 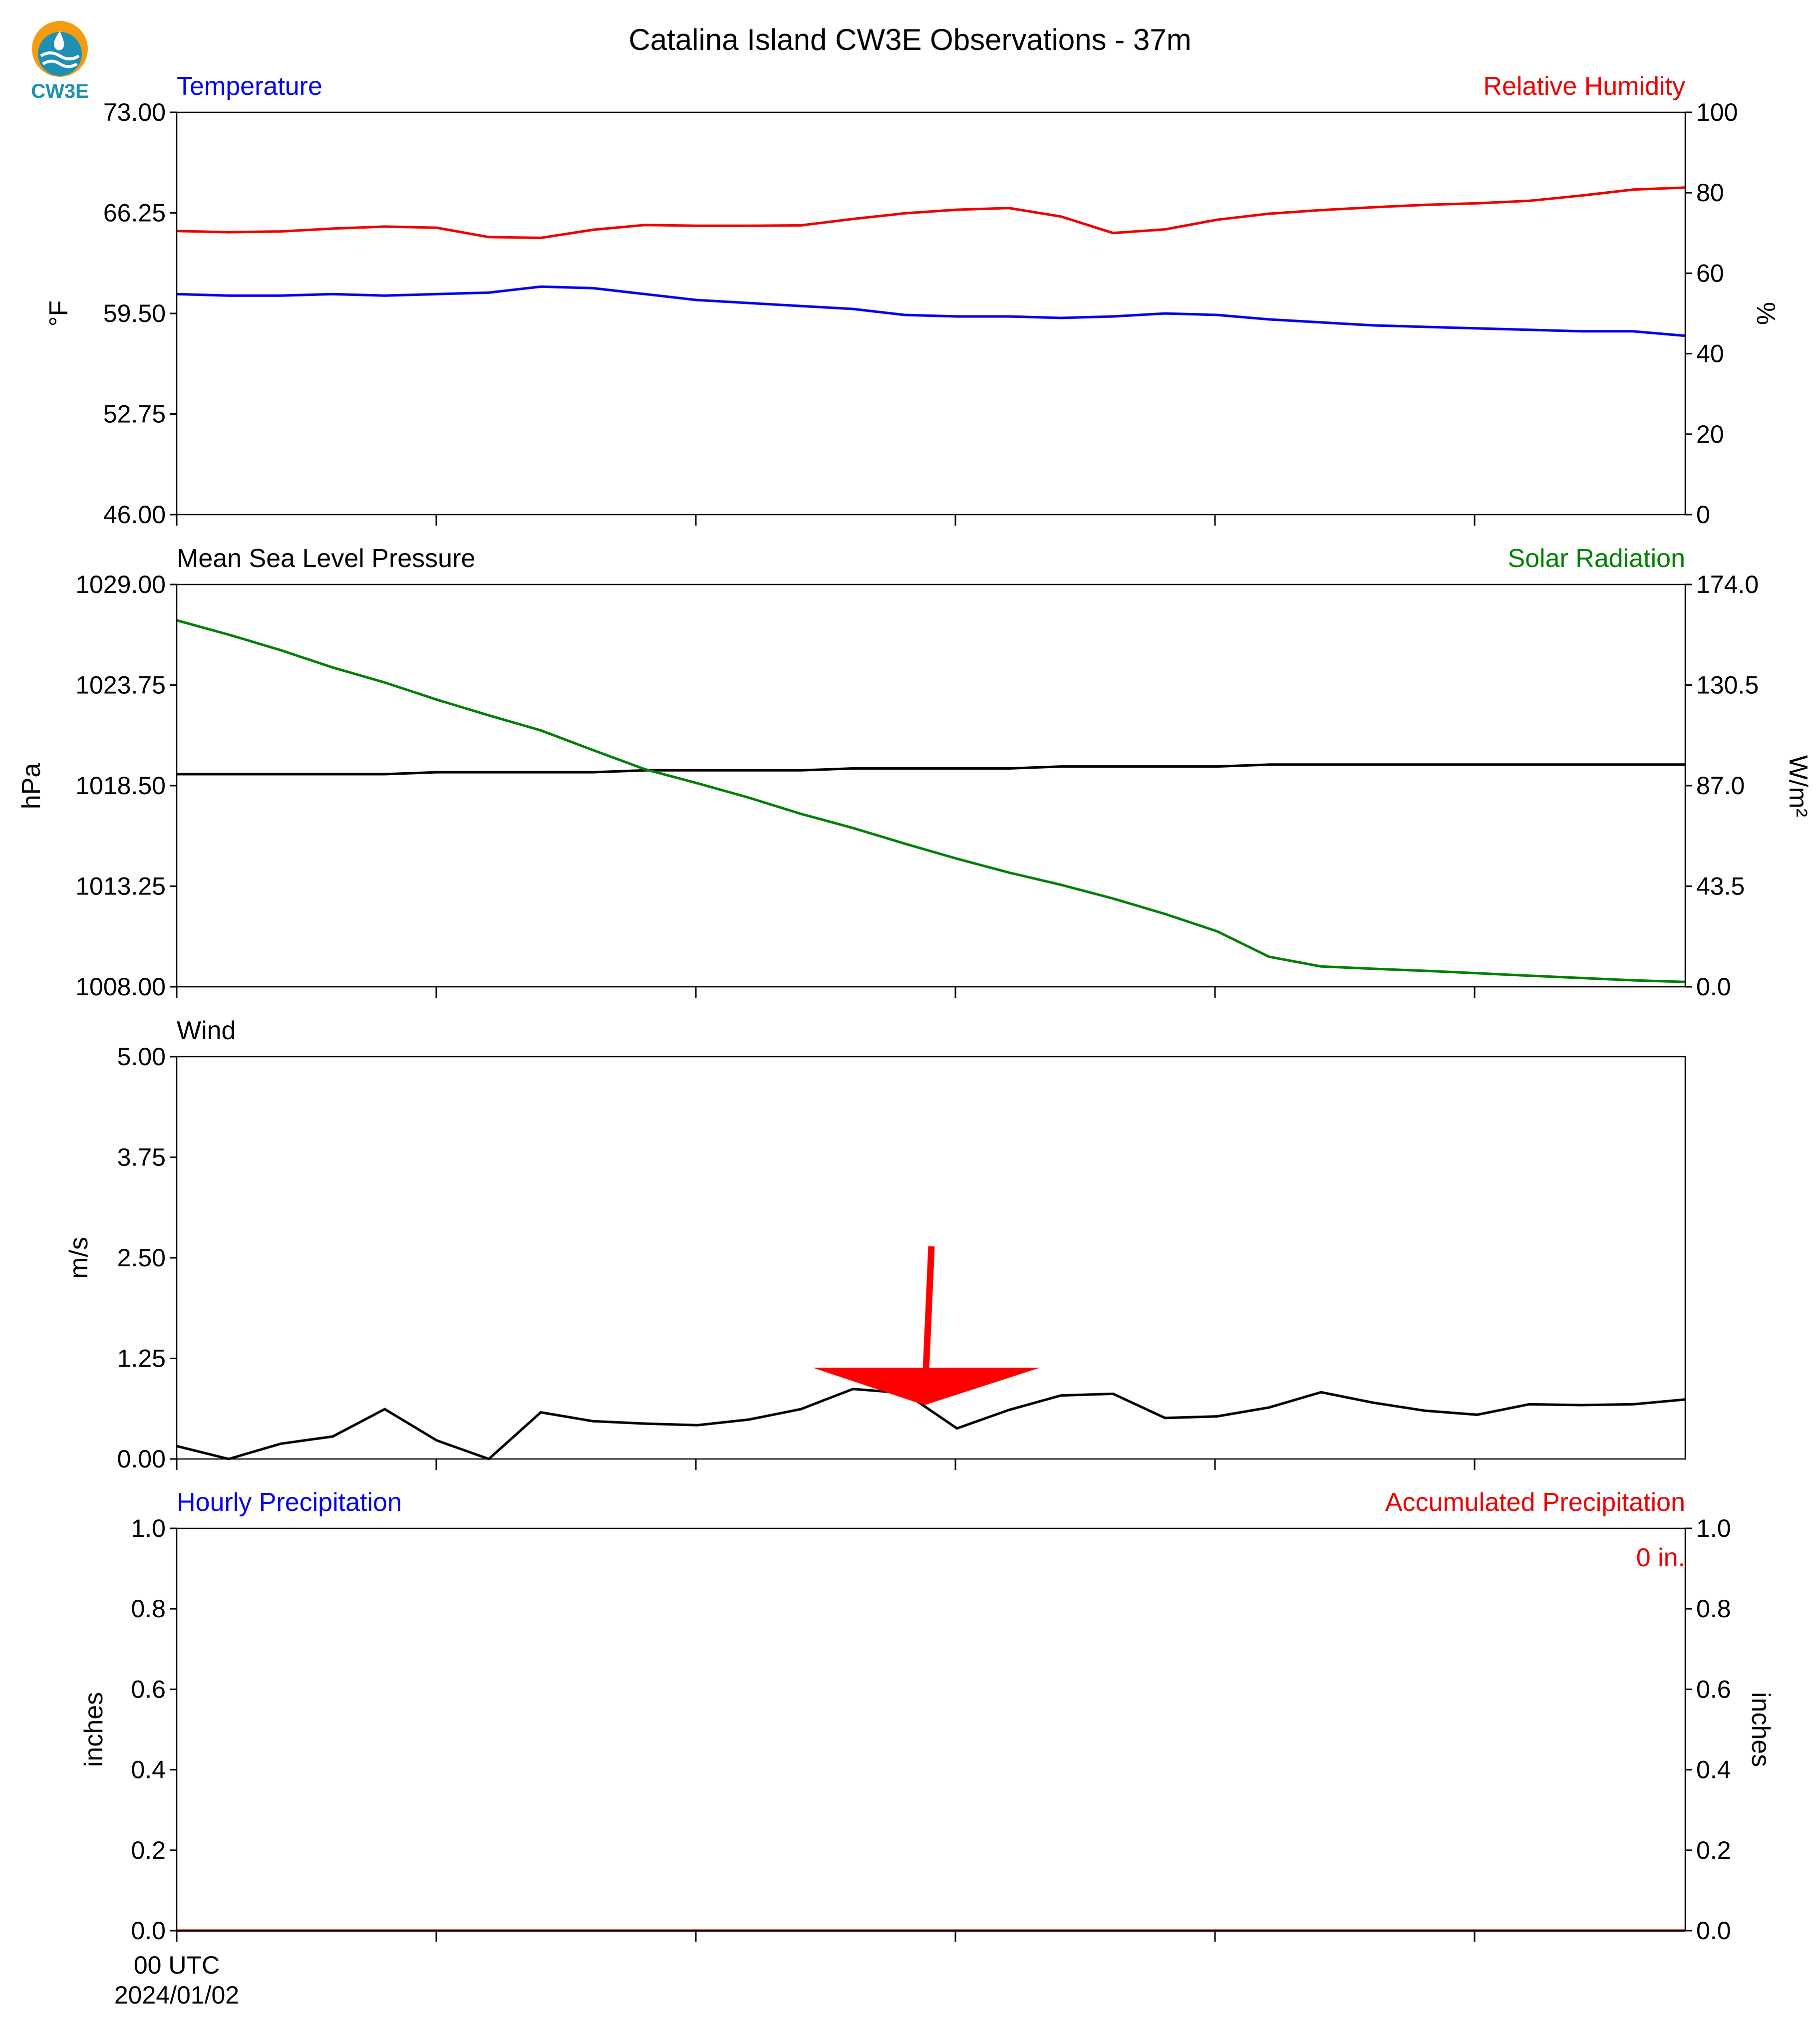 What do you see at coordinates (134, 112) in the screenshot?
I see `left-tick-label: 73.00` at bounding box center [134, 112].